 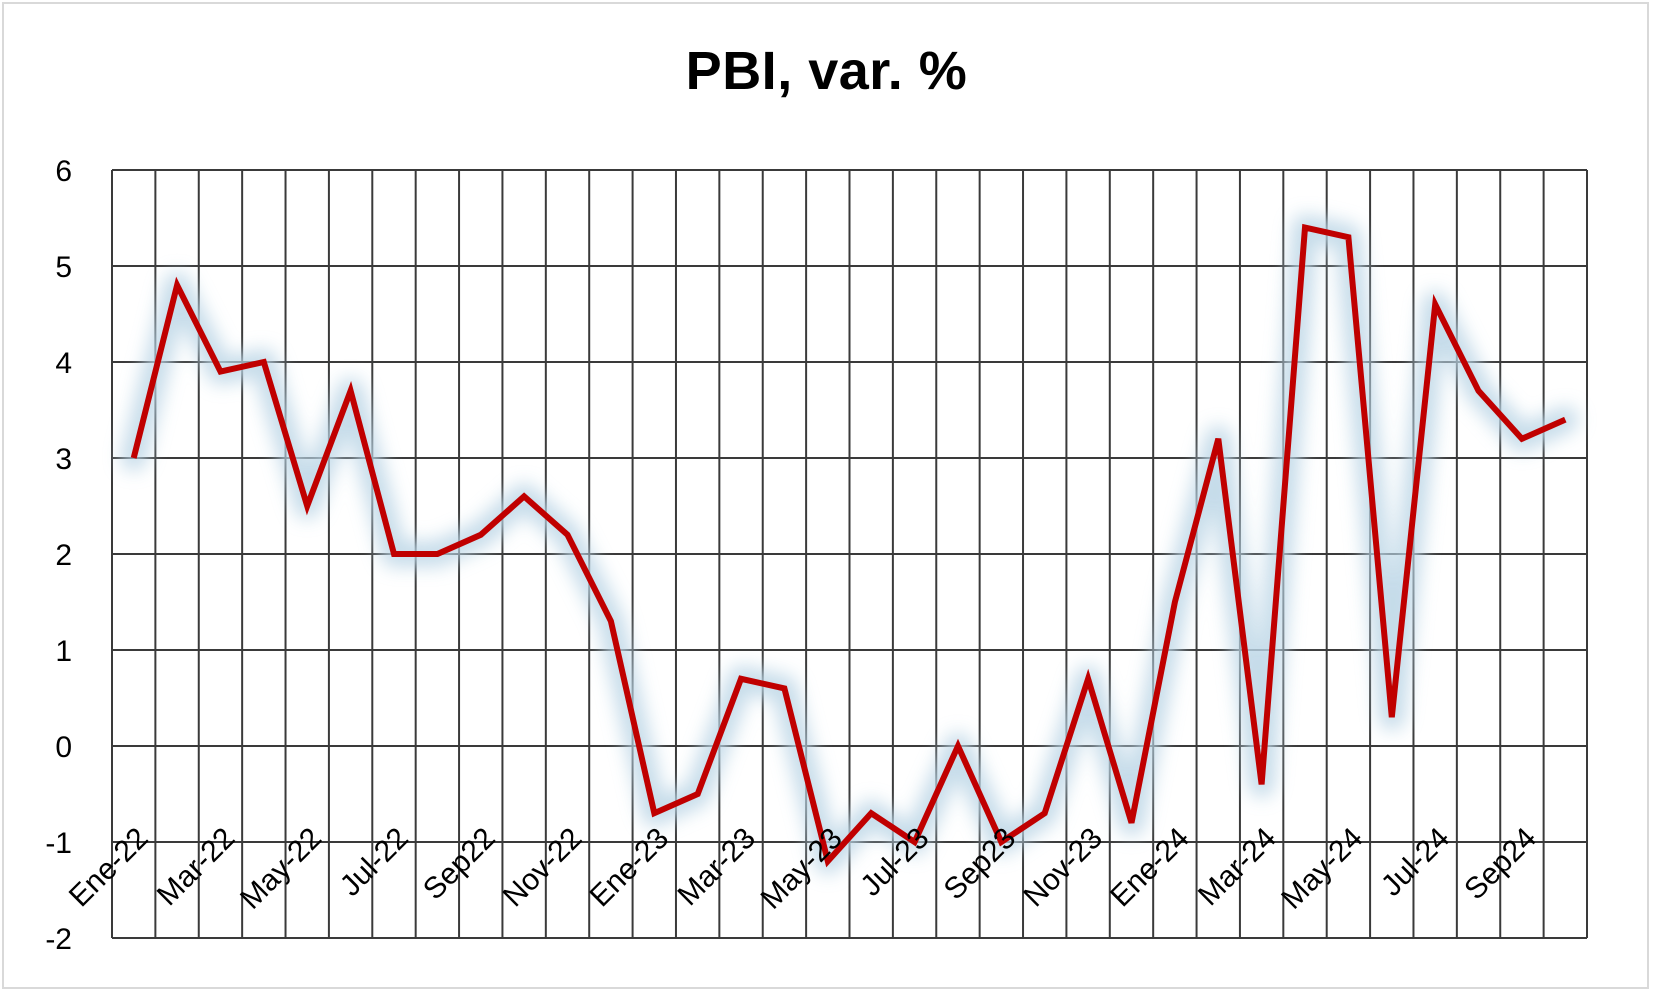 What do you see at coordinates (374, 862) in the screenshot?
I see `x-tick-label: Jul-22` at bounding box center [374, 862].